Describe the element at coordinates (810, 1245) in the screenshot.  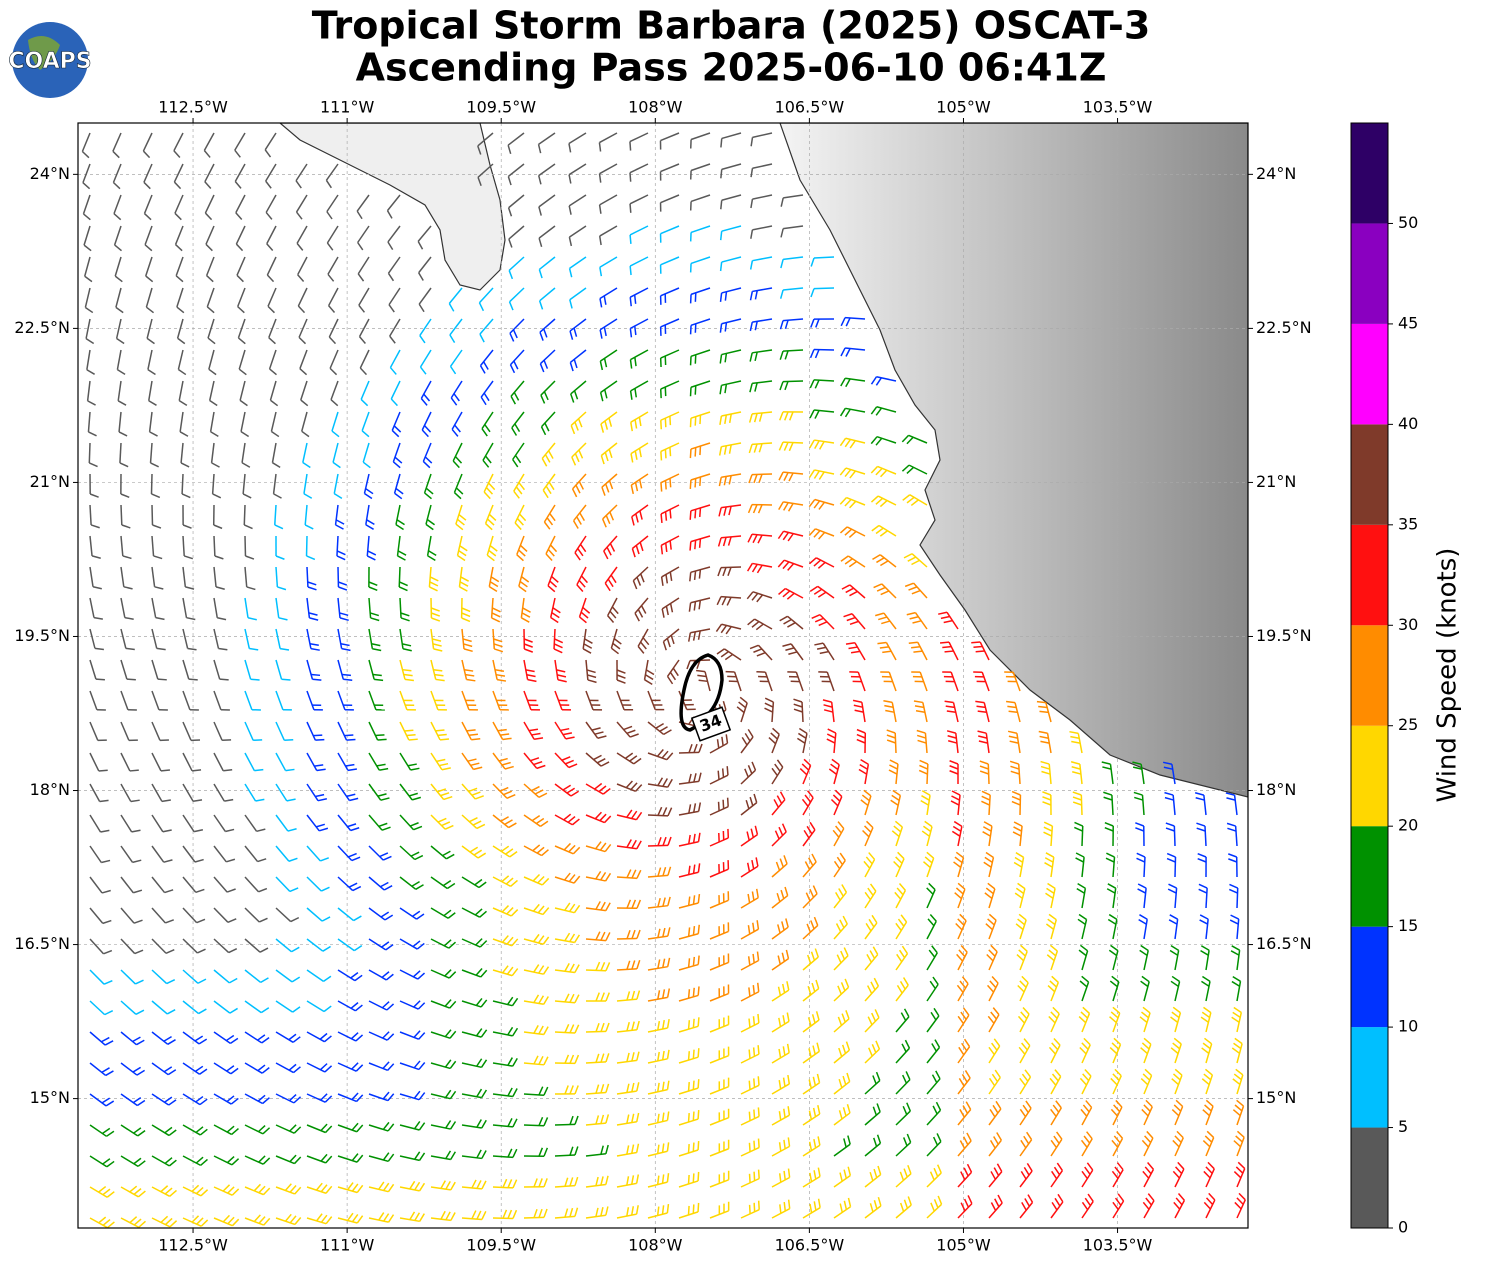
I see `x-tick-label: 106.5°W` at that location.